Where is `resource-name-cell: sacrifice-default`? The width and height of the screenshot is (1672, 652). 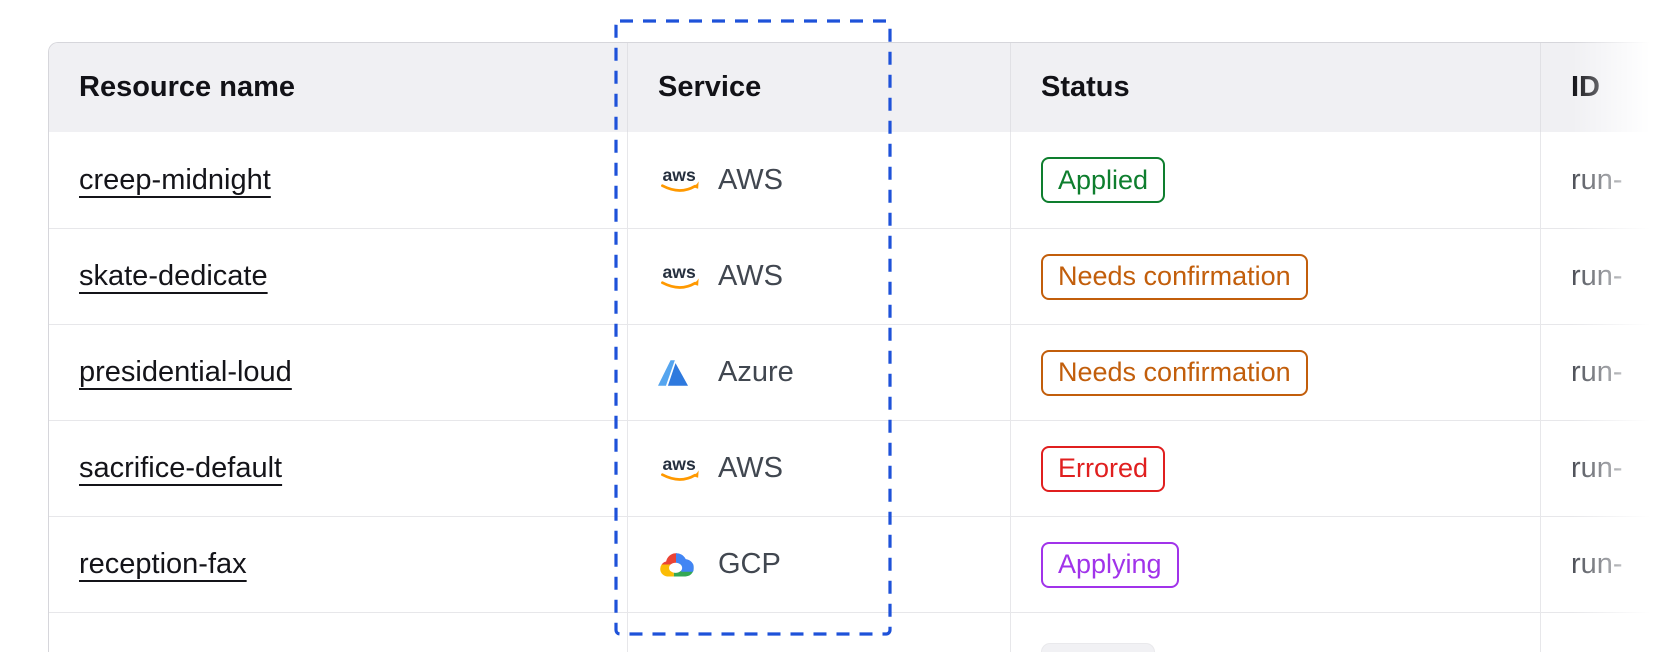
resource-name-cell: sacrifice-default is located at coordinates (338, 468).